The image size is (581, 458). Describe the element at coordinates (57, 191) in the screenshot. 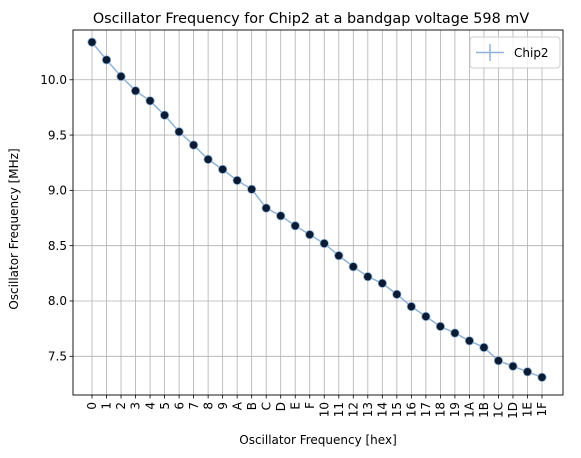

I see `y-tick-label: 9.0` at that location.